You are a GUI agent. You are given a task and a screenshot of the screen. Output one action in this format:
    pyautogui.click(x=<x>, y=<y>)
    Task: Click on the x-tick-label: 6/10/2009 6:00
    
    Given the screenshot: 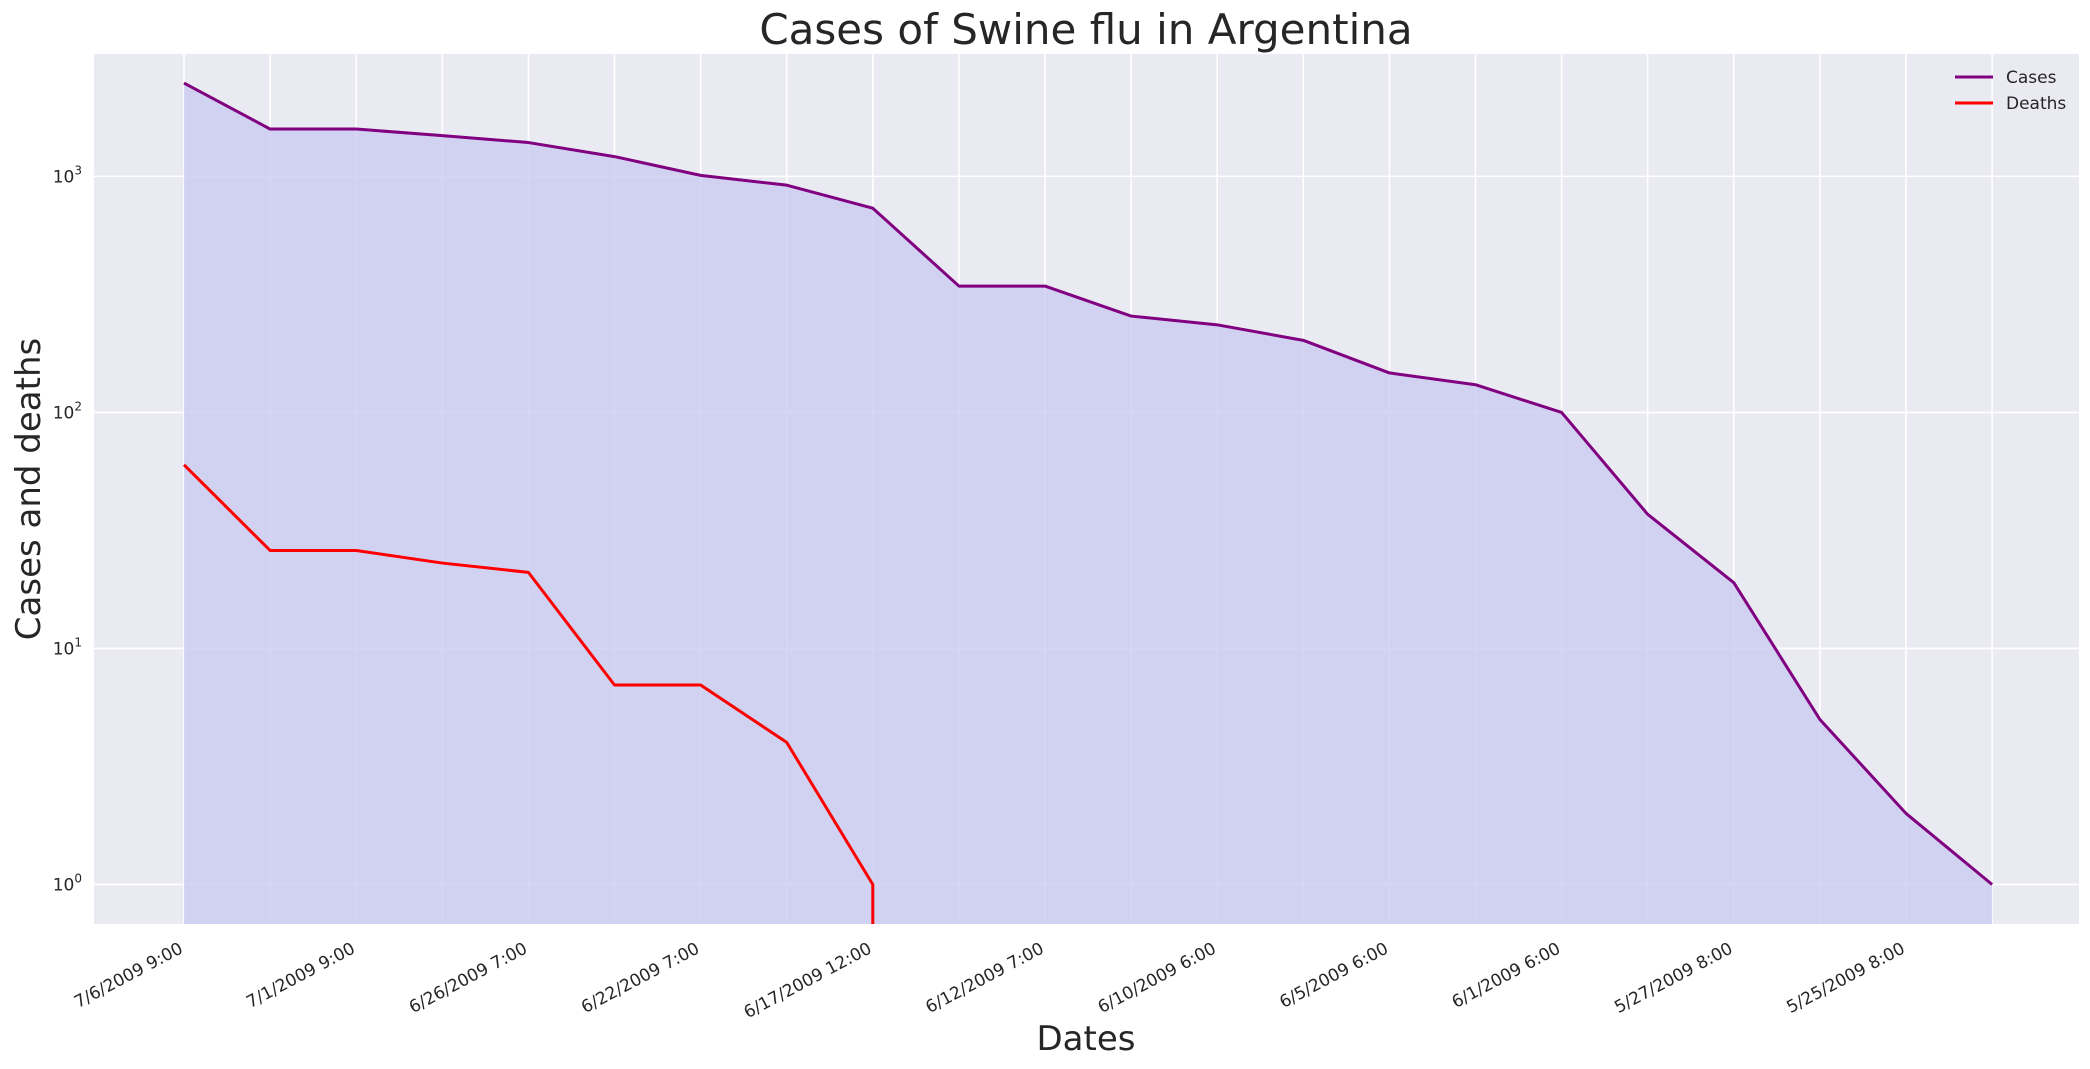 What is the action you would take?
    pyautogui.click(x=1157, y=978)
    